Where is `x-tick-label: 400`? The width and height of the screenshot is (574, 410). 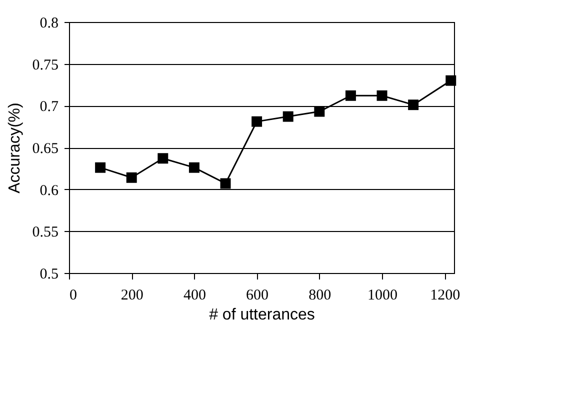 x-tick-label: 400 is located at coordinates (194, 296).